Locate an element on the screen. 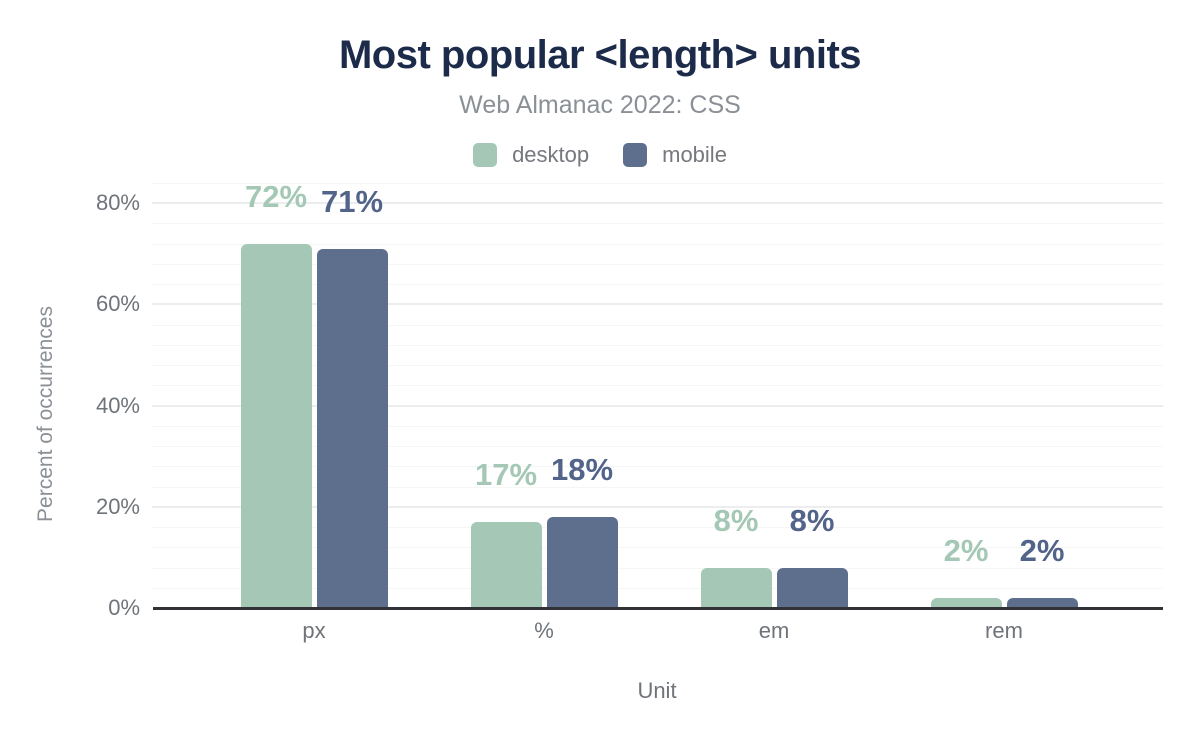  x-tick-label: rem is located at coordinates (1004, 630).